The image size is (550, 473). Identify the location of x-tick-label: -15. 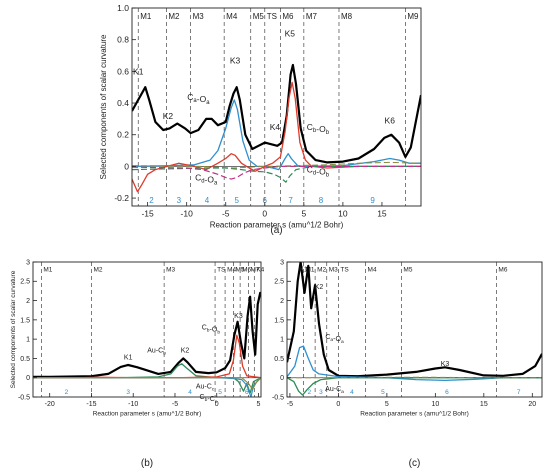
(147, 214).